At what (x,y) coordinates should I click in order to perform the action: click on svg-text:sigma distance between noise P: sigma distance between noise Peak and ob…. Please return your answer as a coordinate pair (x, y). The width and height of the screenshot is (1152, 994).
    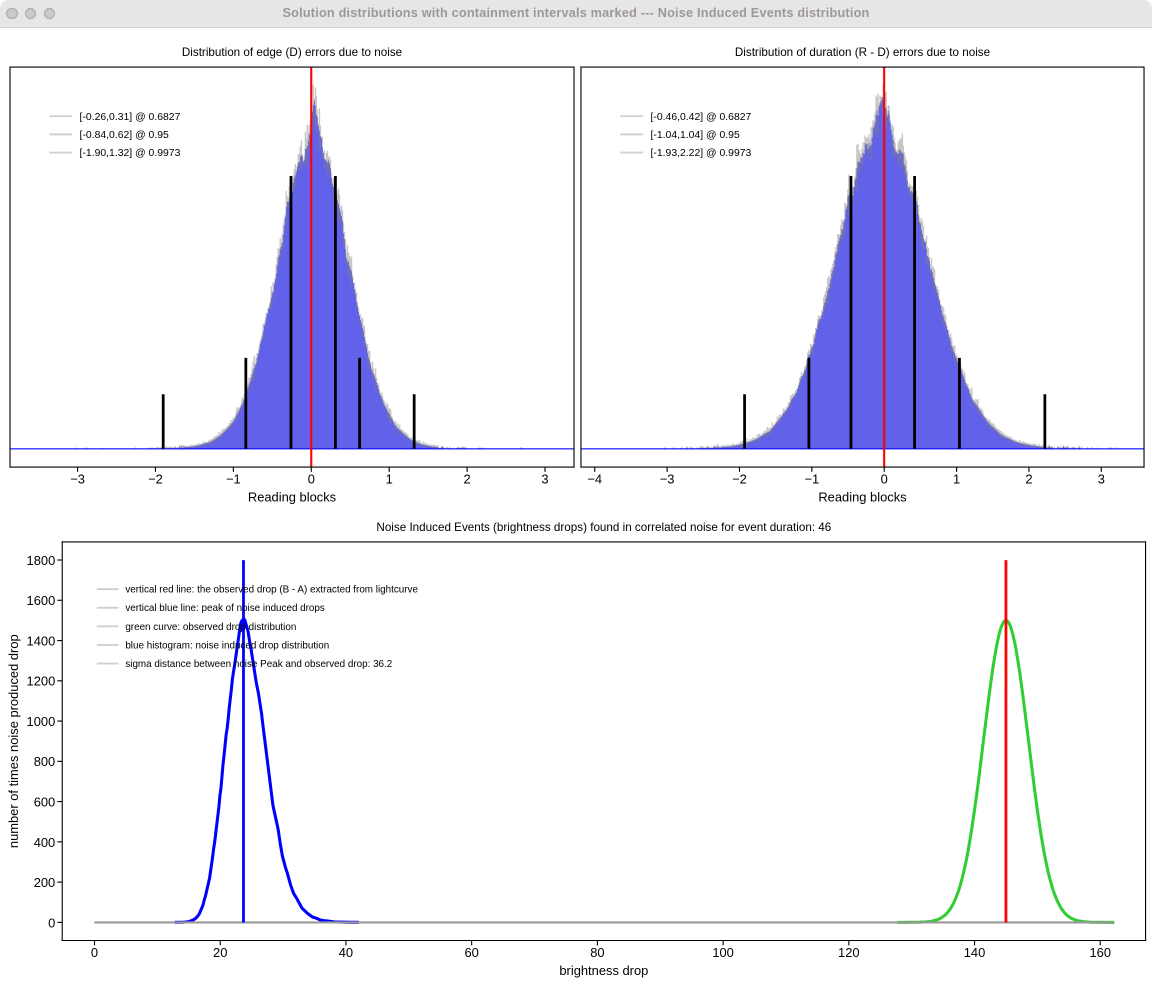
    Looking at the image, I should click on (258, 664).